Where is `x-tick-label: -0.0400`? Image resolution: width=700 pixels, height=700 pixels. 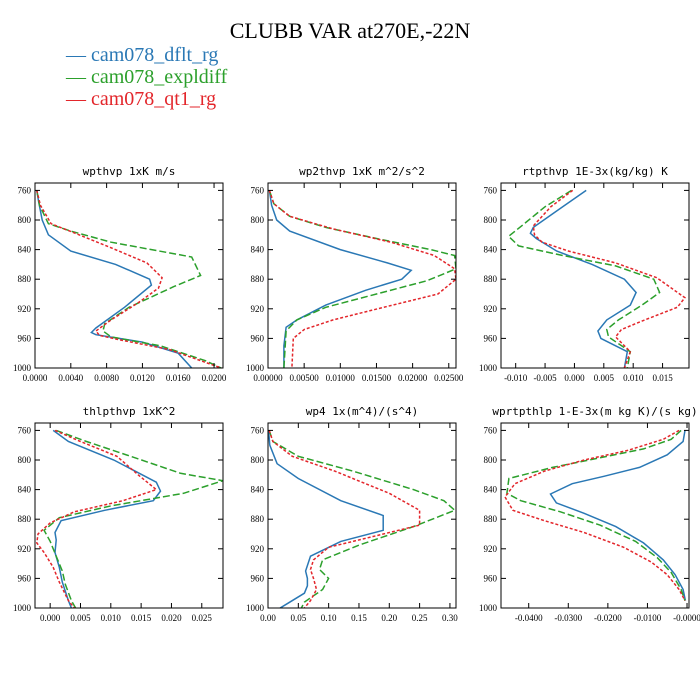
x-tick-label: -0.0400 is located at coordinates (529, 618).